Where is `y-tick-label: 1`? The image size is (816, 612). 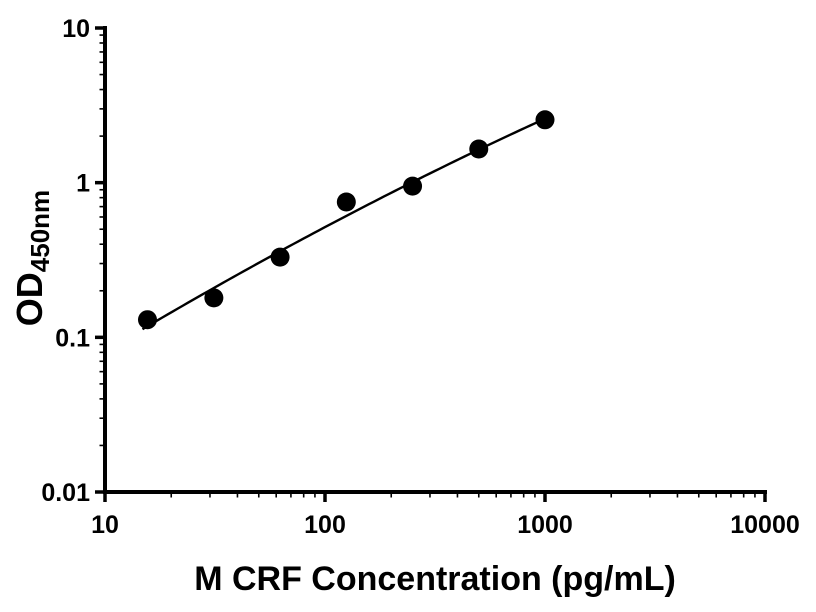 y-tick-label: 1 is located at coordinates (83, 184).